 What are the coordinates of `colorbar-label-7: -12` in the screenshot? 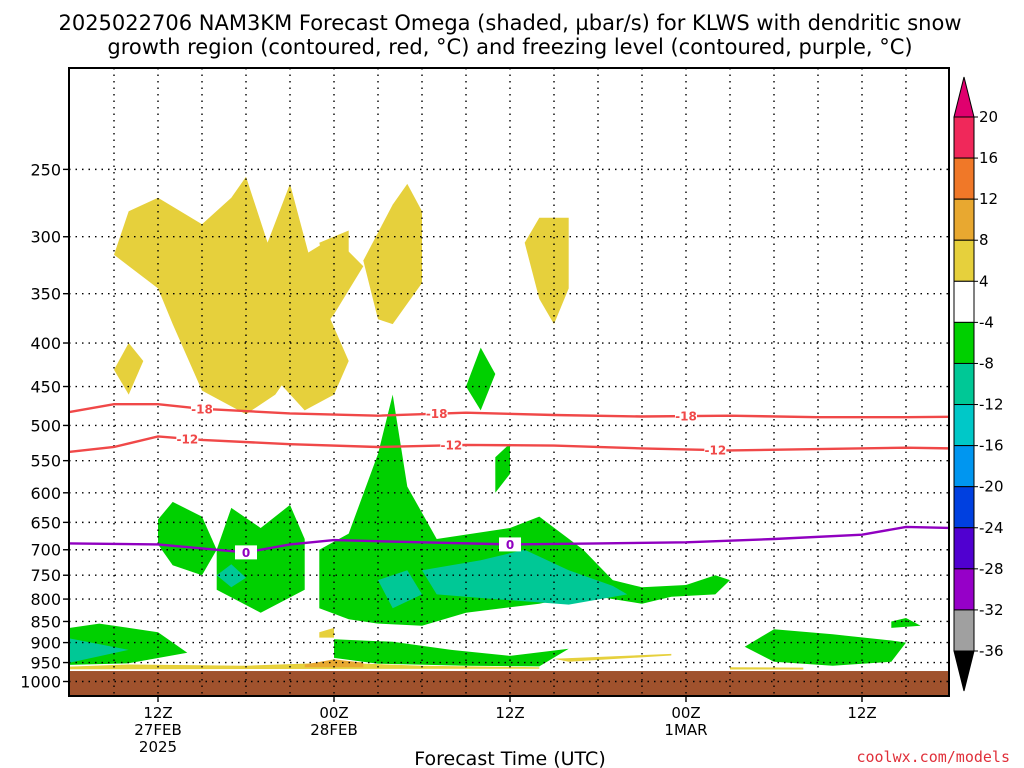 It's located at (991, 405).